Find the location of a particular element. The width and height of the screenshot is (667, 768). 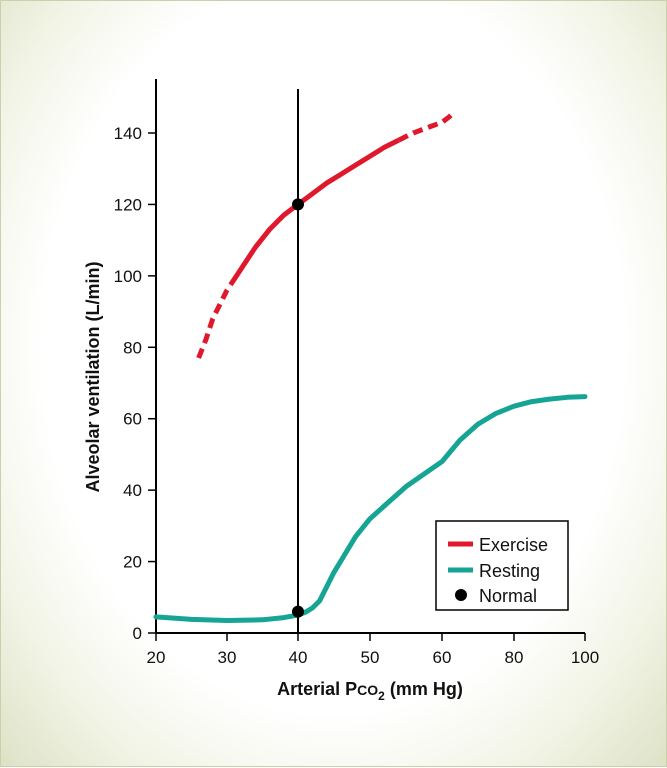

legend-label-normal: Normal is located at coordinates (508, 596).